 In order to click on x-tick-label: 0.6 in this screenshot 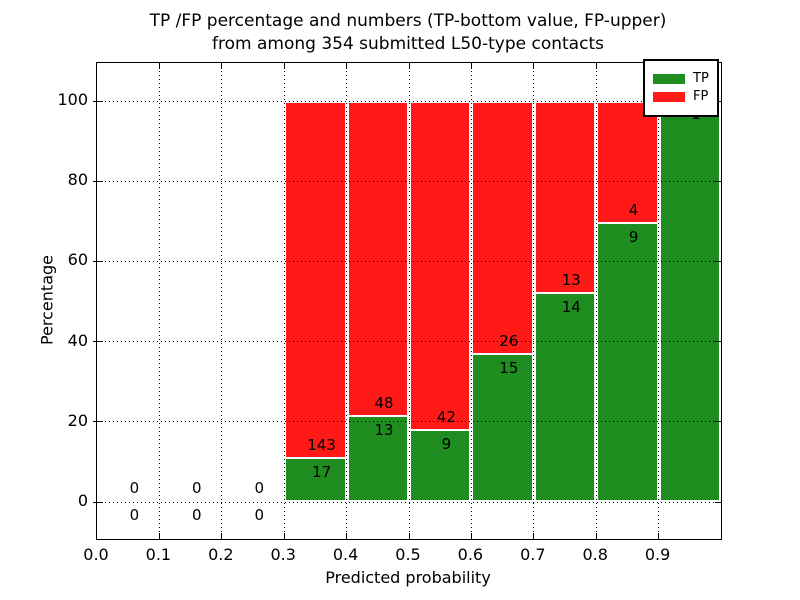, I will do `click(470, 554)`.